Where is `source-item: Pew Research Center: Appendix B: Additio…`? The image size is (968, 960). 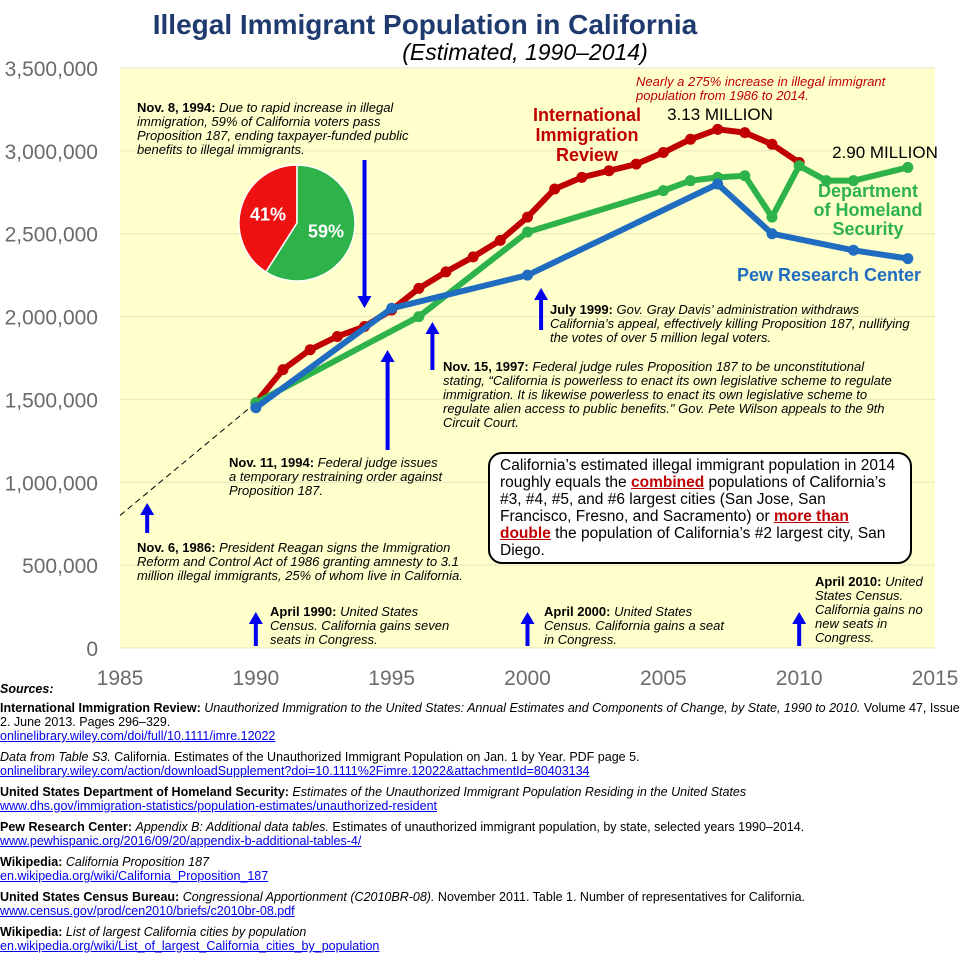
source-item: Pew Research Center: Appendix B: Additio… is located at coordinates (484, 834).